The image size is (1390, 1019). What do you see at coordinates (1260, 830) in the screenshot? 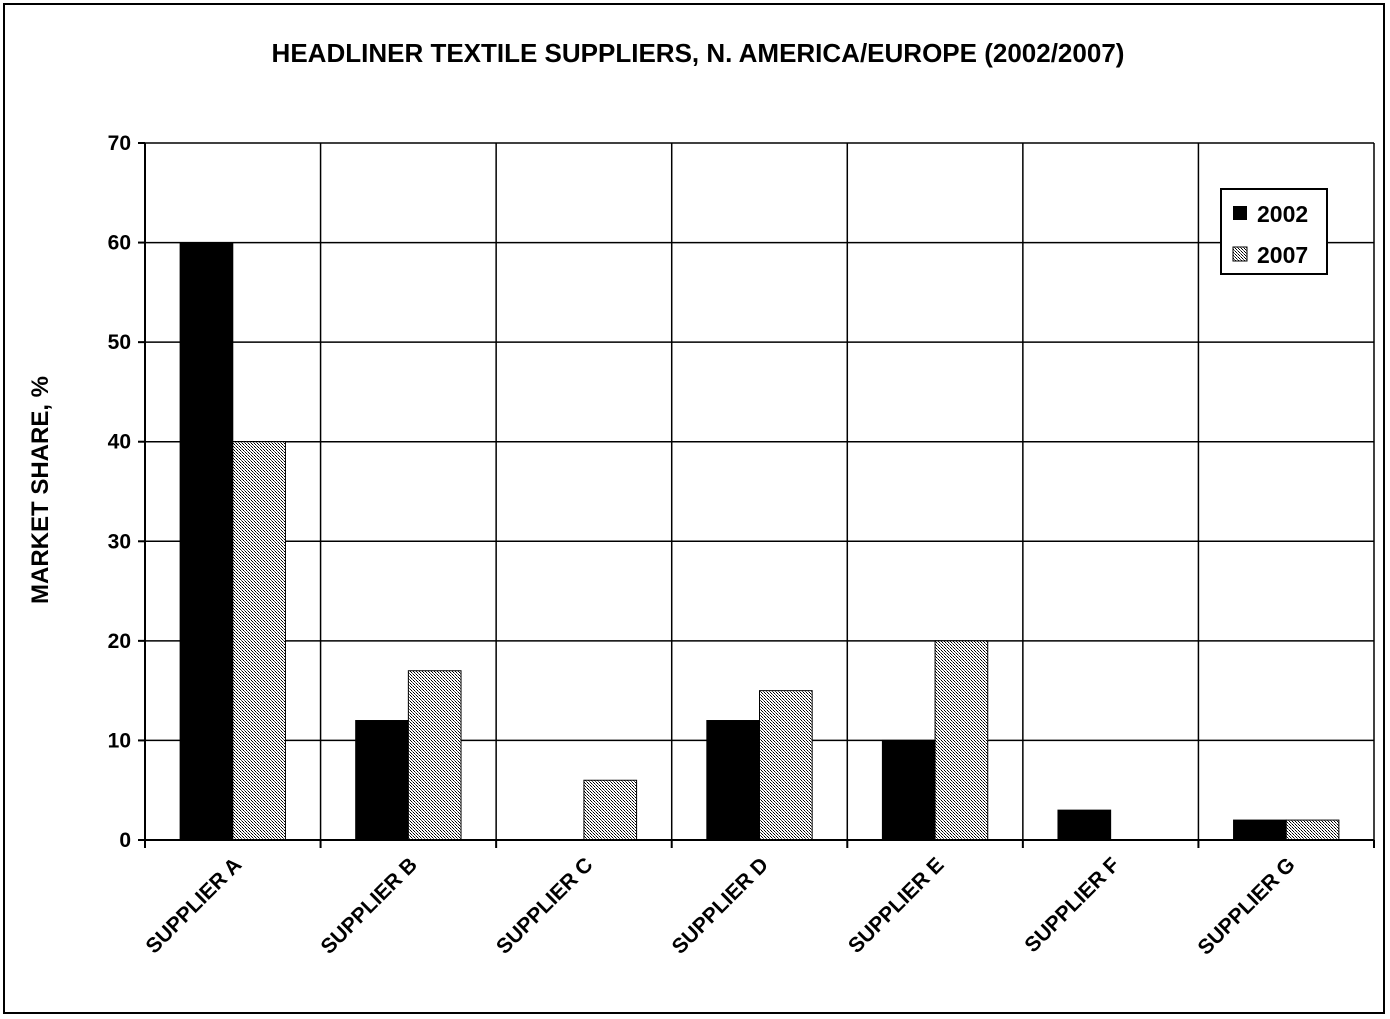
I see `bar-2002-supplier-g` at bounding box center [1260, 830].